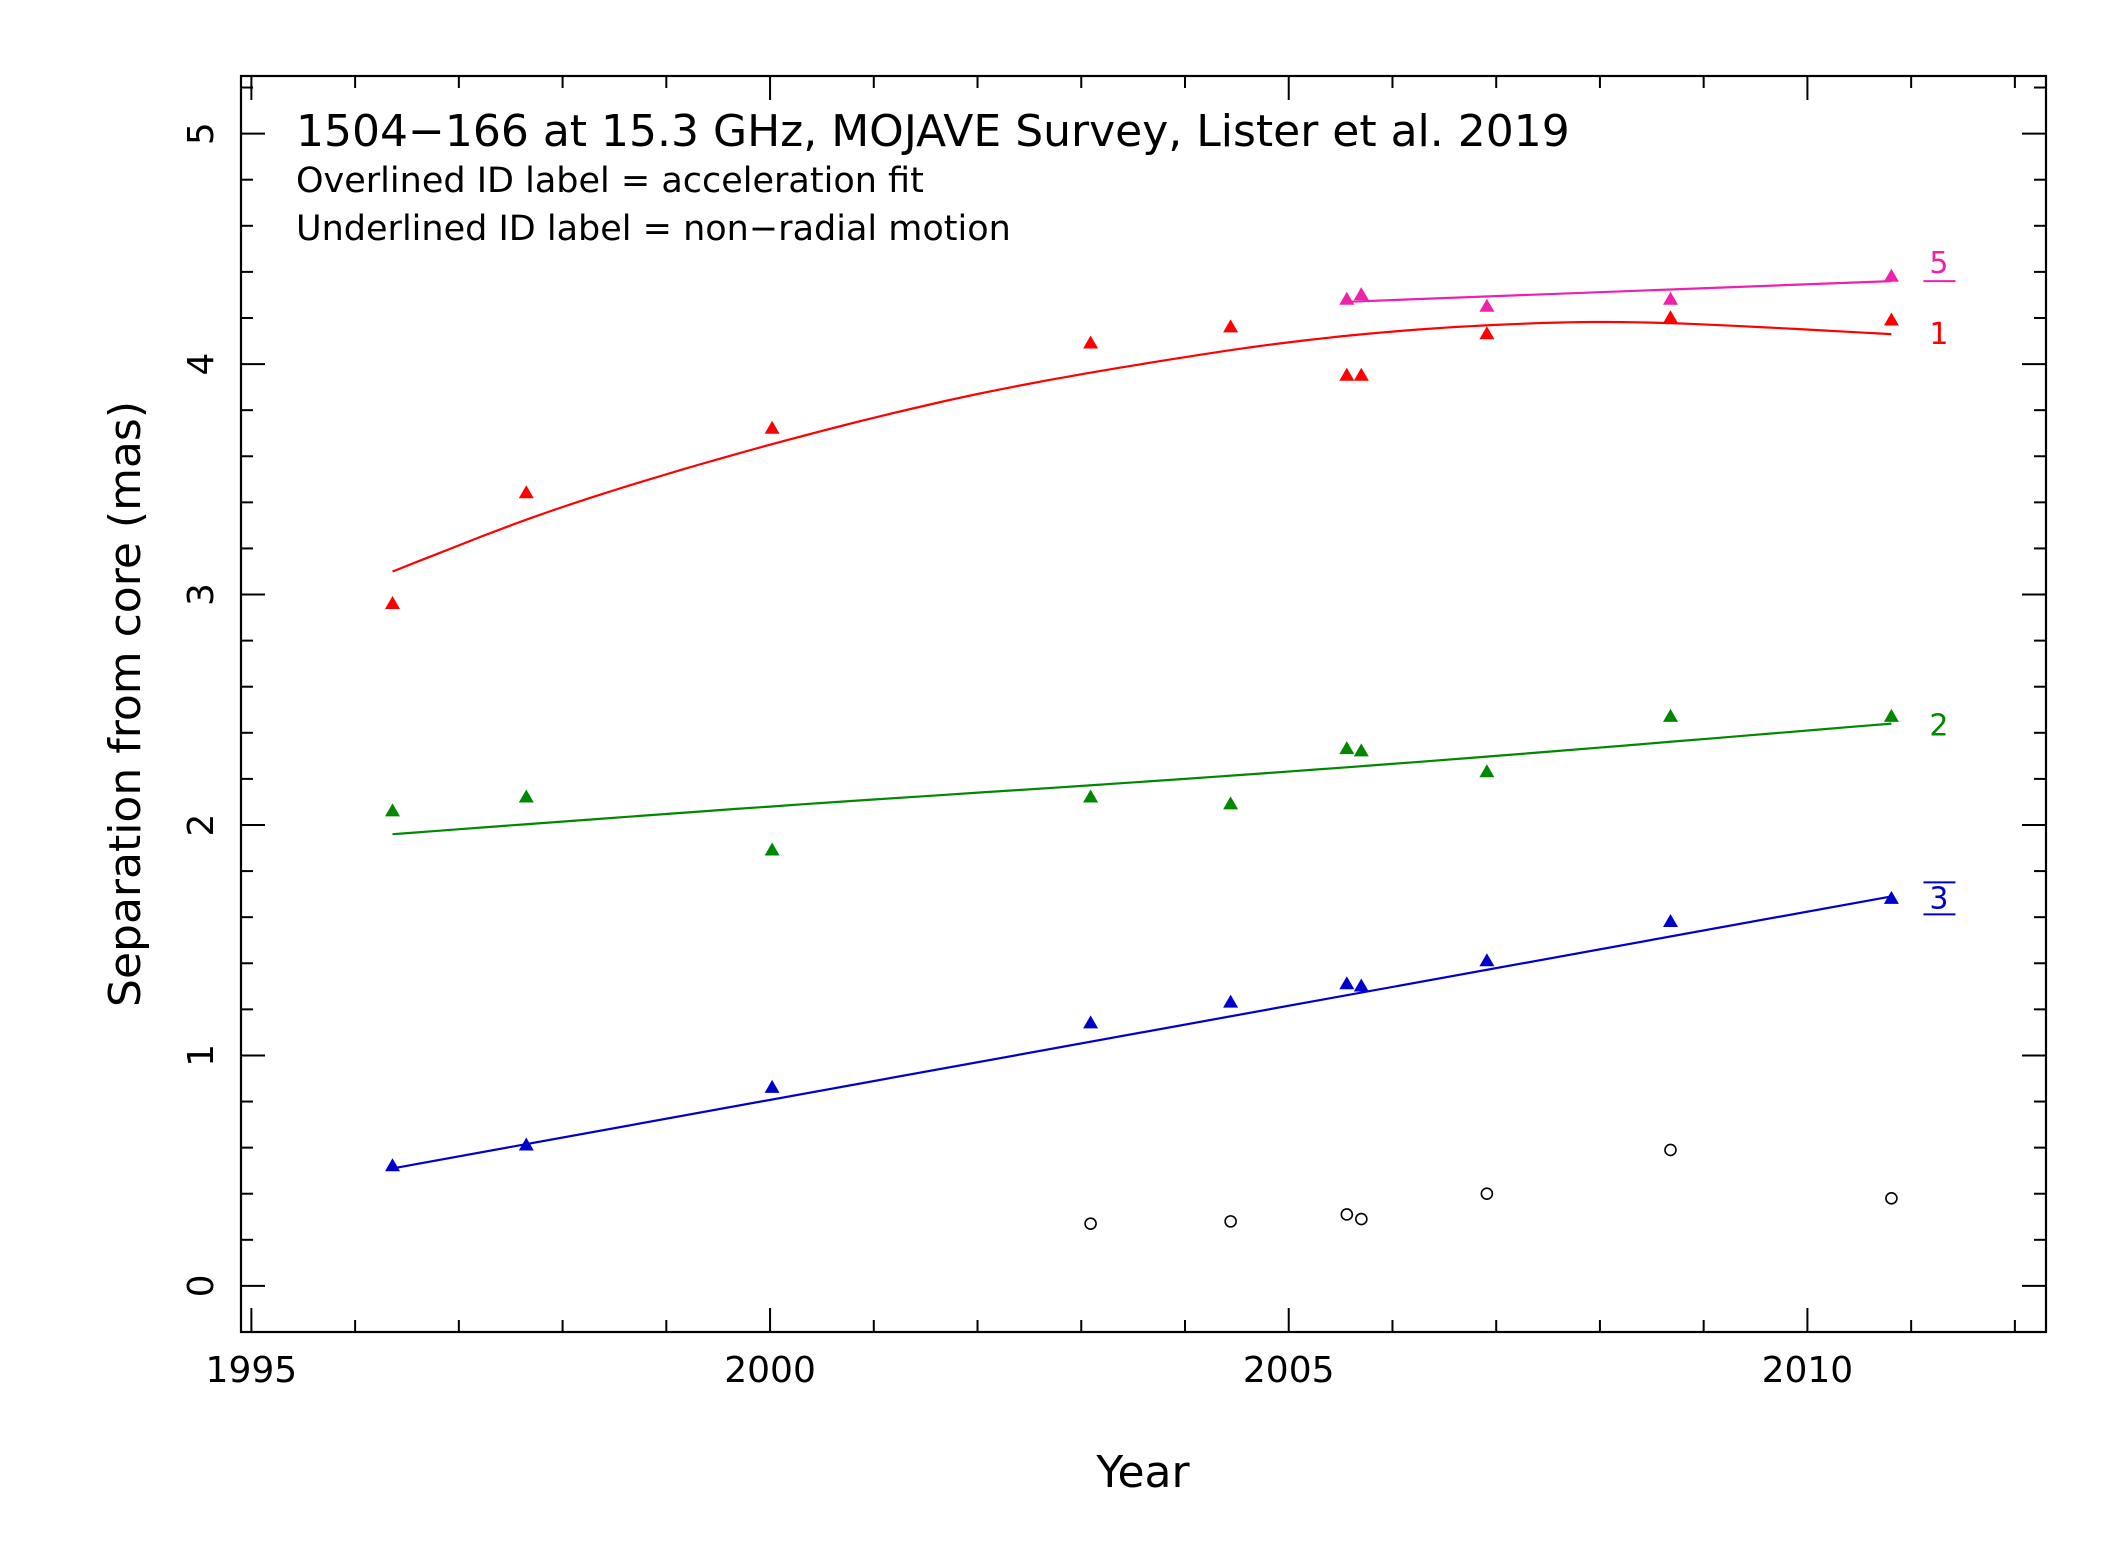 The width and height of the screenshot is (2127, 1546). I want to click on chart-subtitle-1: Overlined ID label = acceleration fit, so click(610, 181).